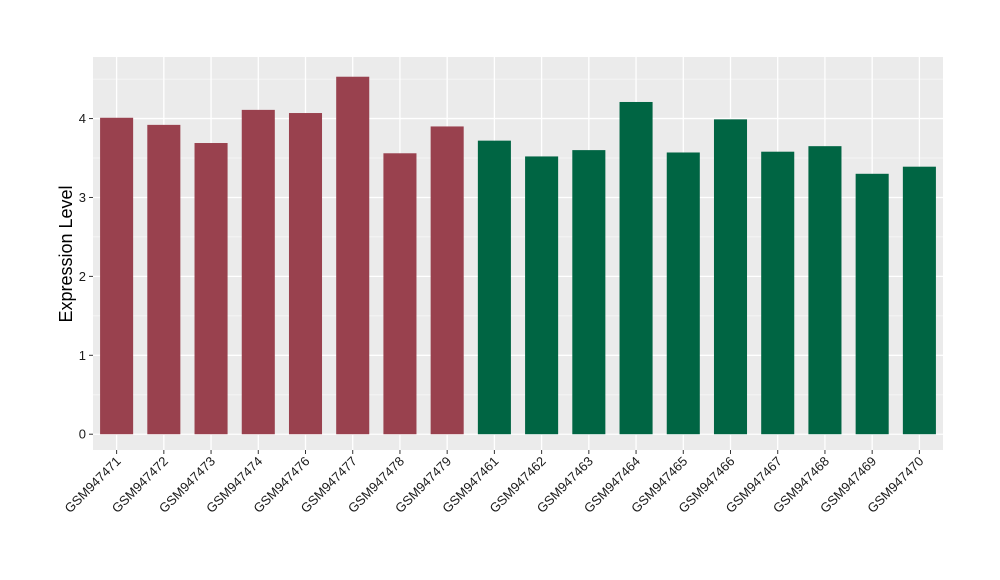 The image size is (1000, 580). What do you see at coordinates (82, 118) in the screenshot?
I see `y-tick-label: 4` at bounding box center [82, 118].